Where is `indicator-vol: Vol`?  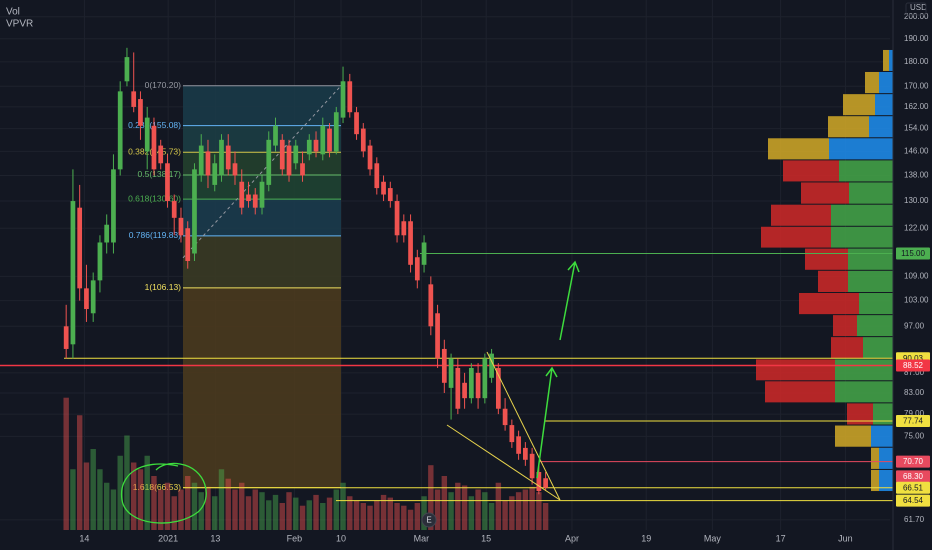 indicator-vol: Vol is located at coordinates (13, 12).